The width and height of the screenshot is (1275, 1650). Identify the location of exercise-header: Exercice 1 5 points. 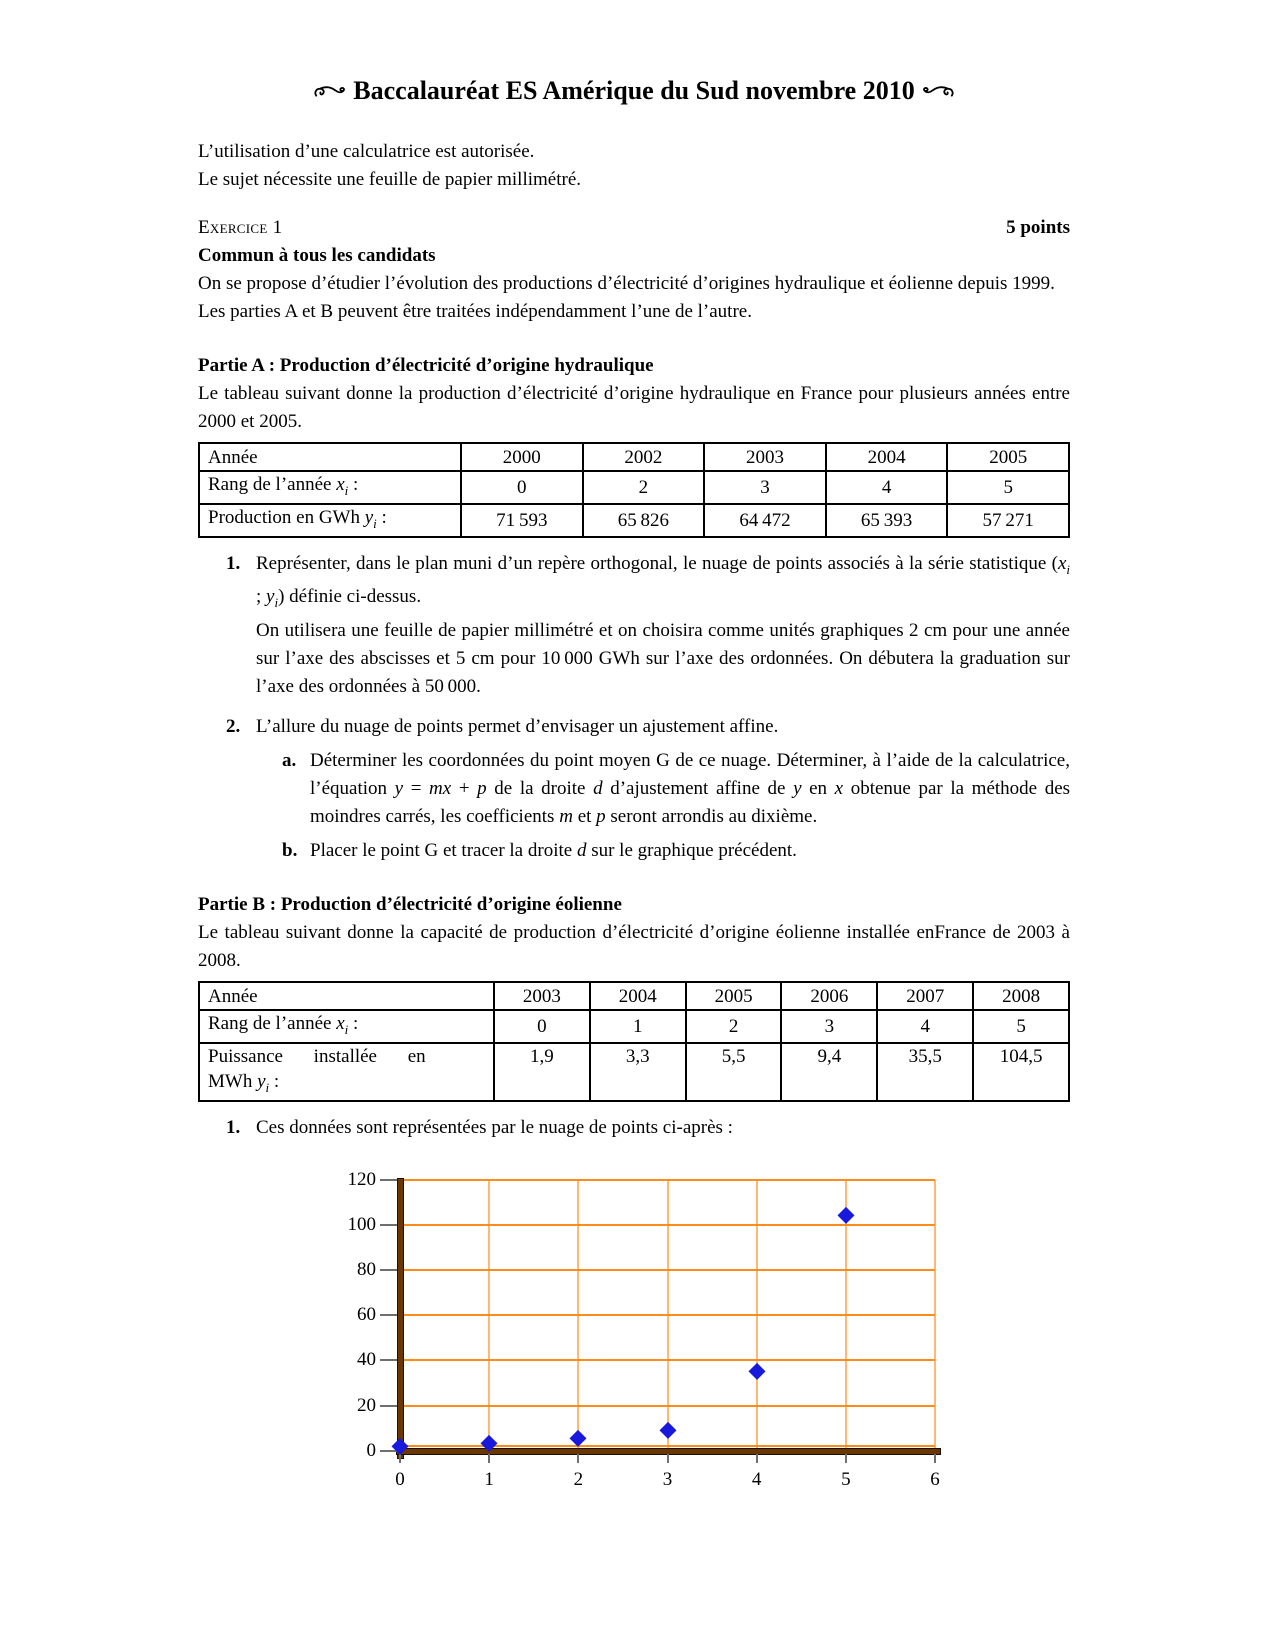
(634, 228).